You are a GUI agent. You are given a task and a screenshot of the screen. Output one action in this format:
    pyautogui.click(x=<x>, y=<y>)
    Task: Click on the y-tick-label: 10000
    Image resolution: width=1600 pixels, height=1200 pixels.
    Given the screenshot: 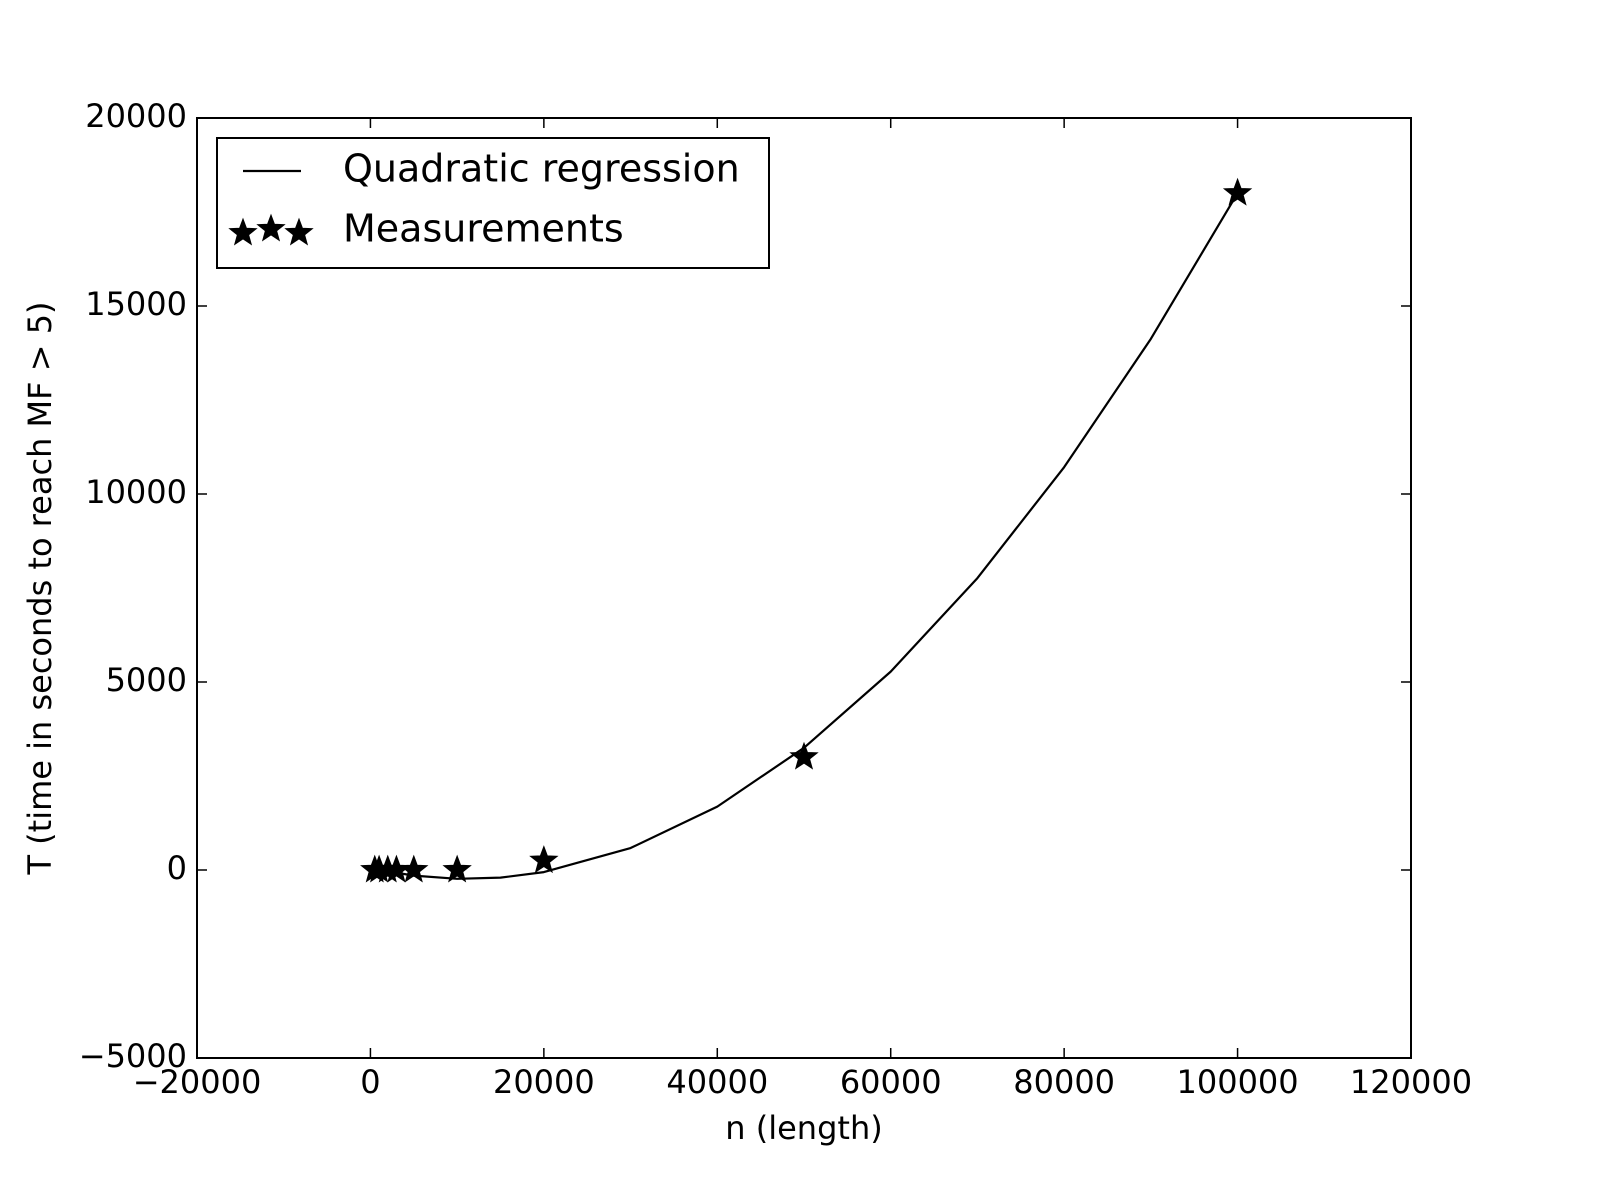 What is the action you would take?
    pyautogui.click(x=136, y=492)
    